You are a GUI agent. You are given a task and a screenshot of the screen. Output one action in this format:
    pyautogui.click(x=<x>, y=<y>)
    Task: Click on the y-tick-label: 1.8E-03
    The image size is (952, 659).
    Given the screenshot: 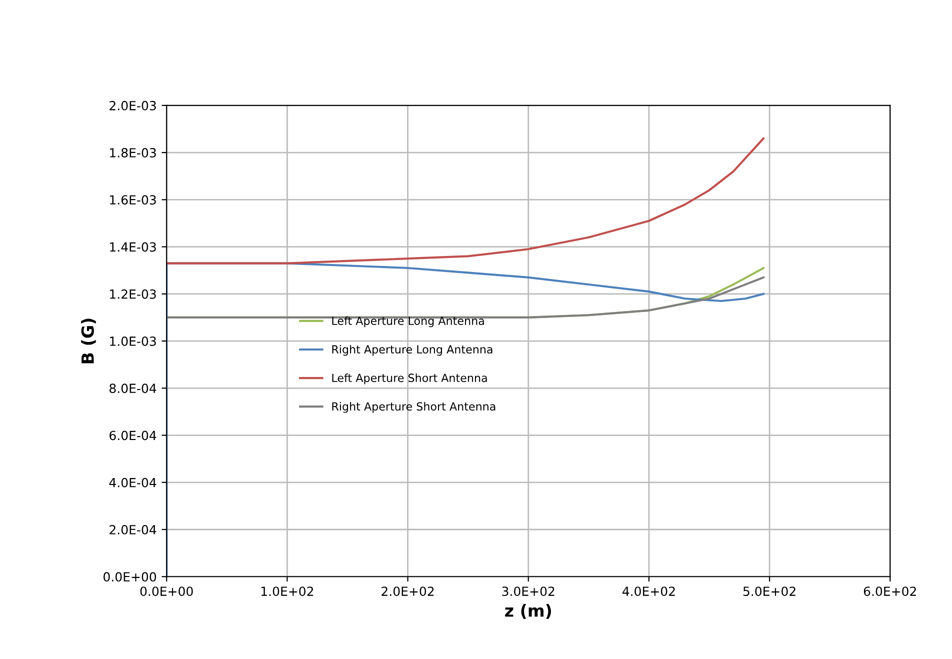 What is the action you would take?
    pyautogui.click(x=133, y=153)
    